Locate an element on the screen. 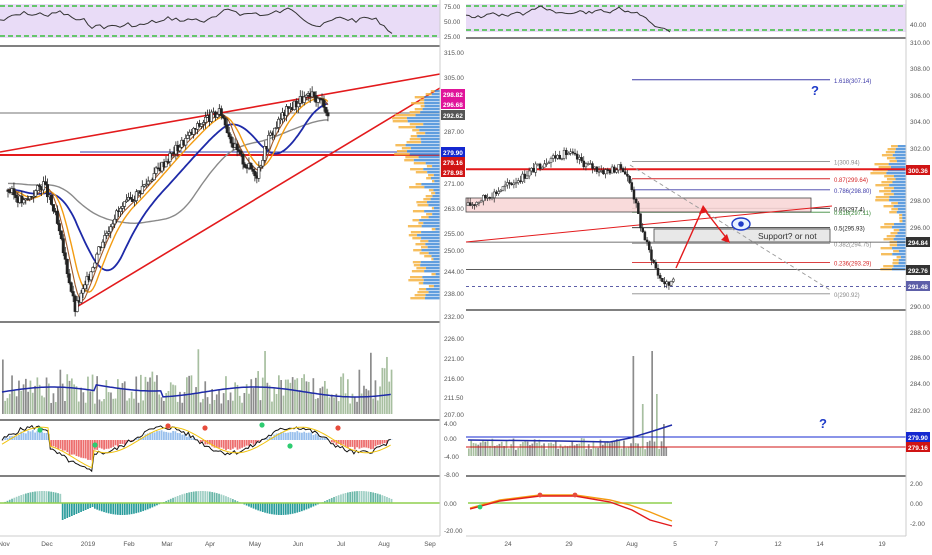 The width and height of the screenshot is (932, 555). date-tick-label: Jun is located at coordinates (298, 544).